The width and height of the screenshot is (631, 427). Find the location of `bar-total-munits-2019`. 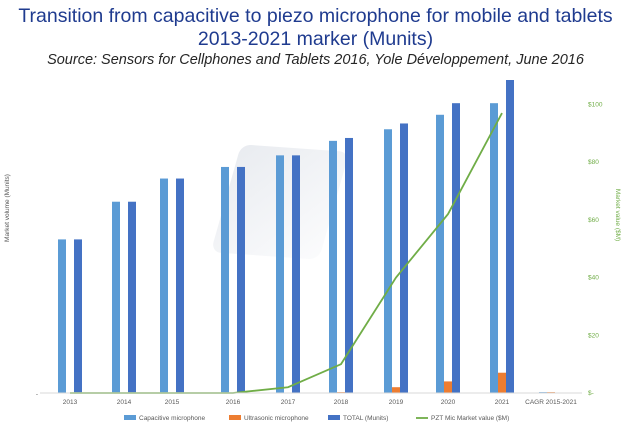

bar-total-munits-2019 is located at coordinates (404, 258).